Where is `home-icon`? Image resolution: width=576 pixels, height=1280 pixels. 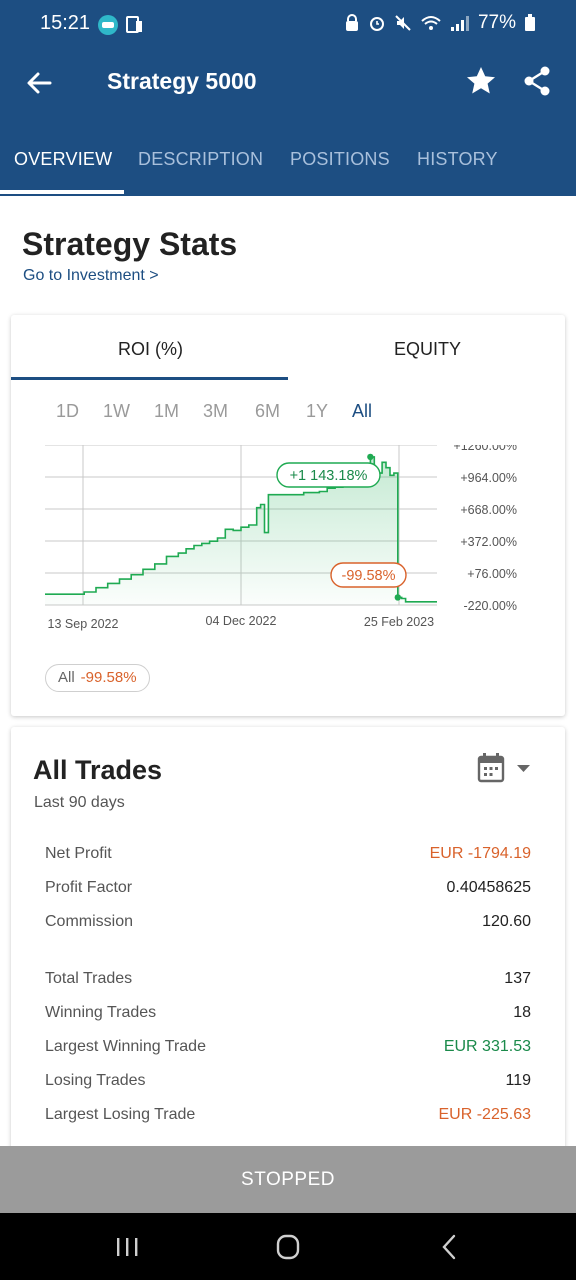 home-icon is located at coordinates (288, 1247).